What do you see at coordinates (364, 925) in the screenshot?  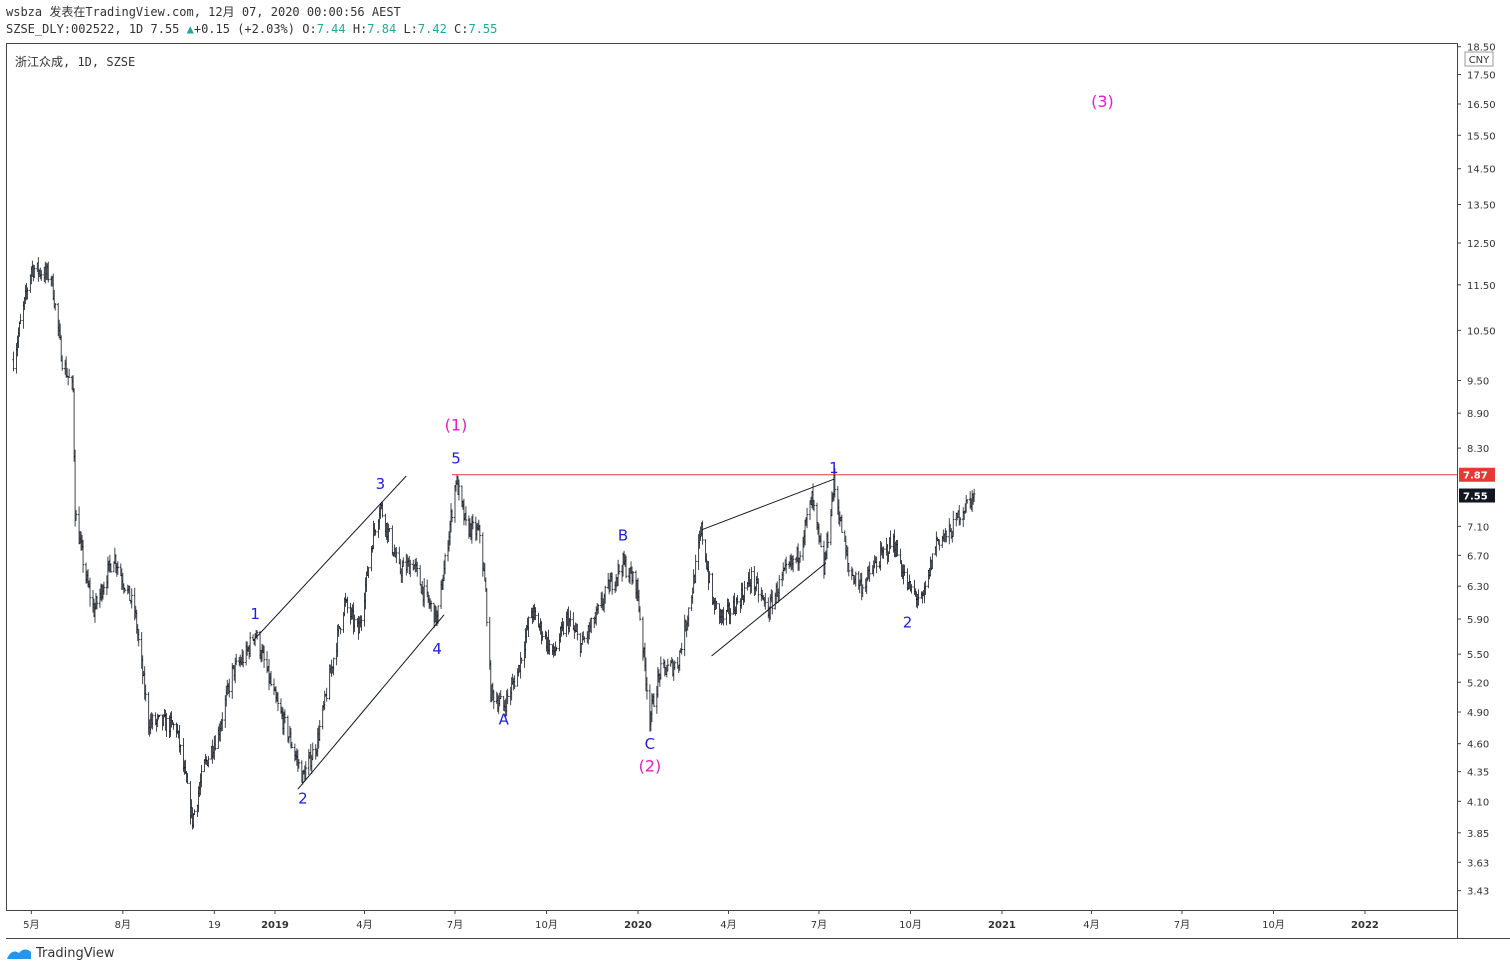 I see `time-tick-label: 4月` at bounding box center [364, 925].